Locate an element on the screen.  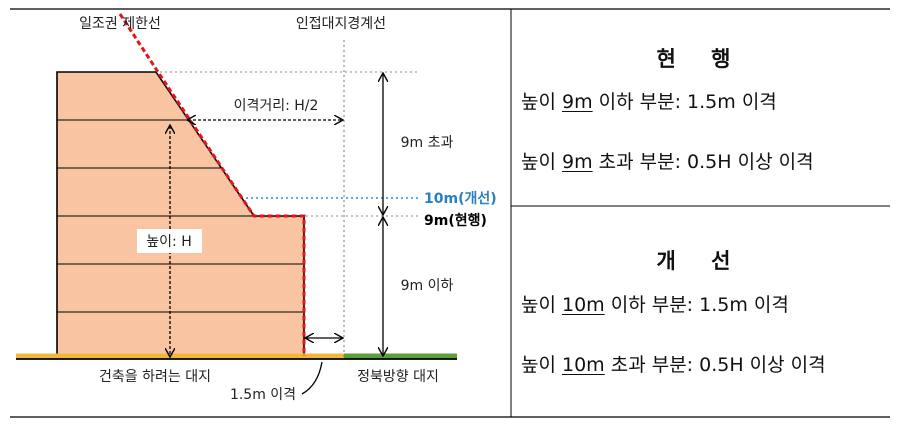
improved-title: 개 선 is located at coordinates (700, 261).